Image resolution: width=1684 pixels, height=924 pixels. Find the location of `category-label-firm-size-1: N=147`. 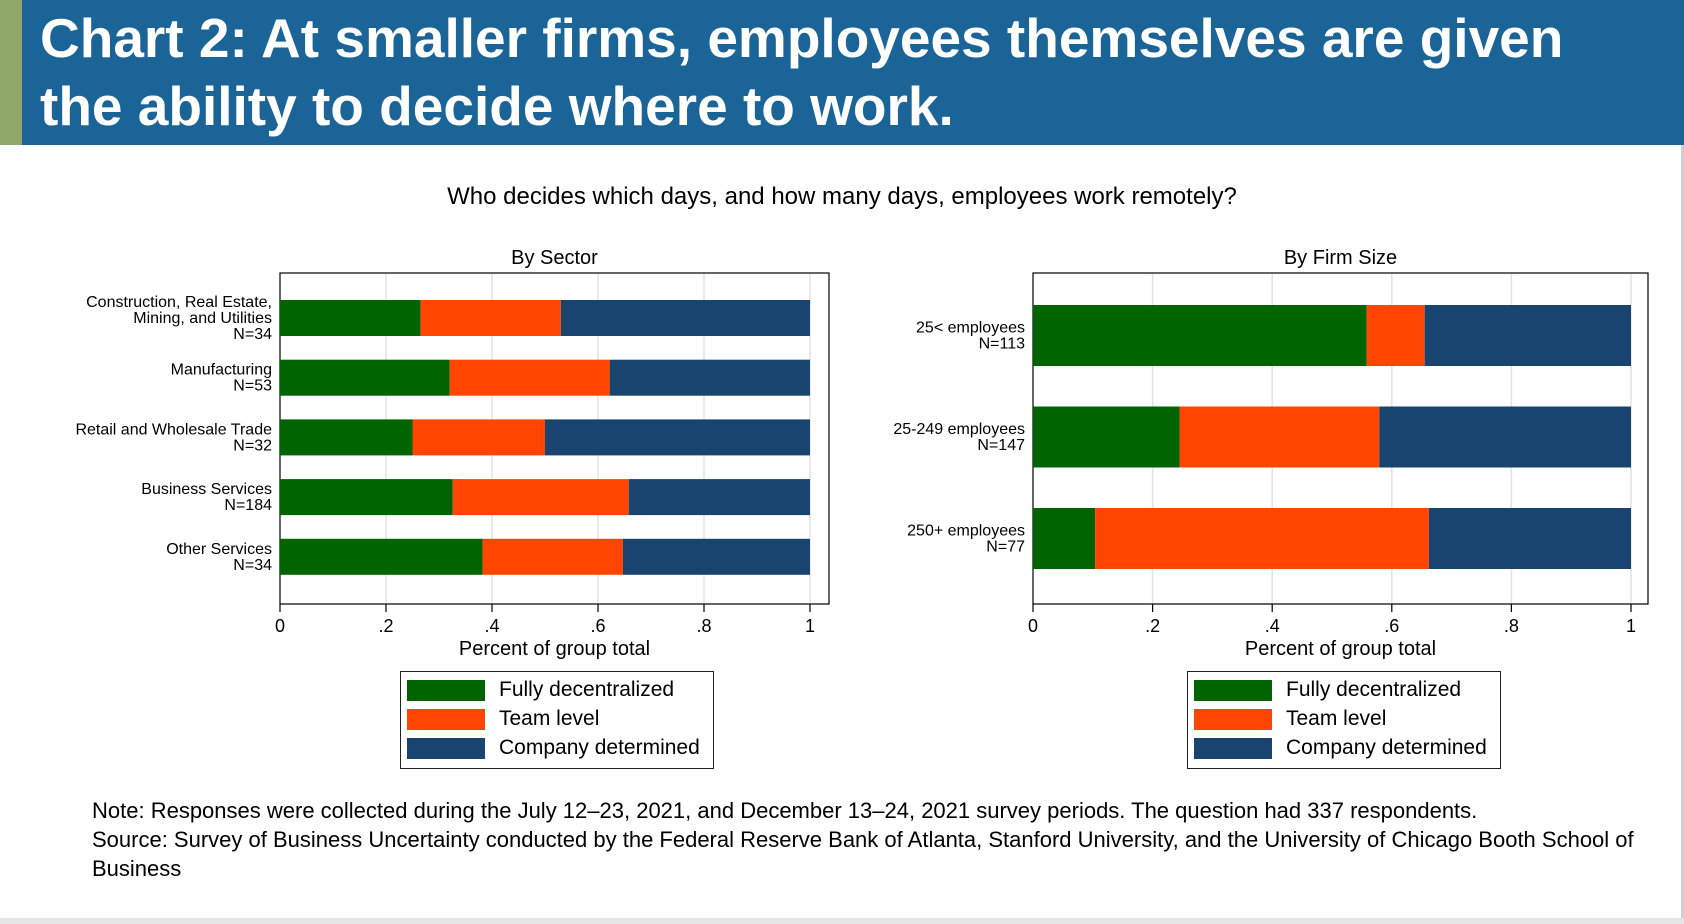

category-label-firm-size-1: N=147 is located at coordinates (1001, 445).